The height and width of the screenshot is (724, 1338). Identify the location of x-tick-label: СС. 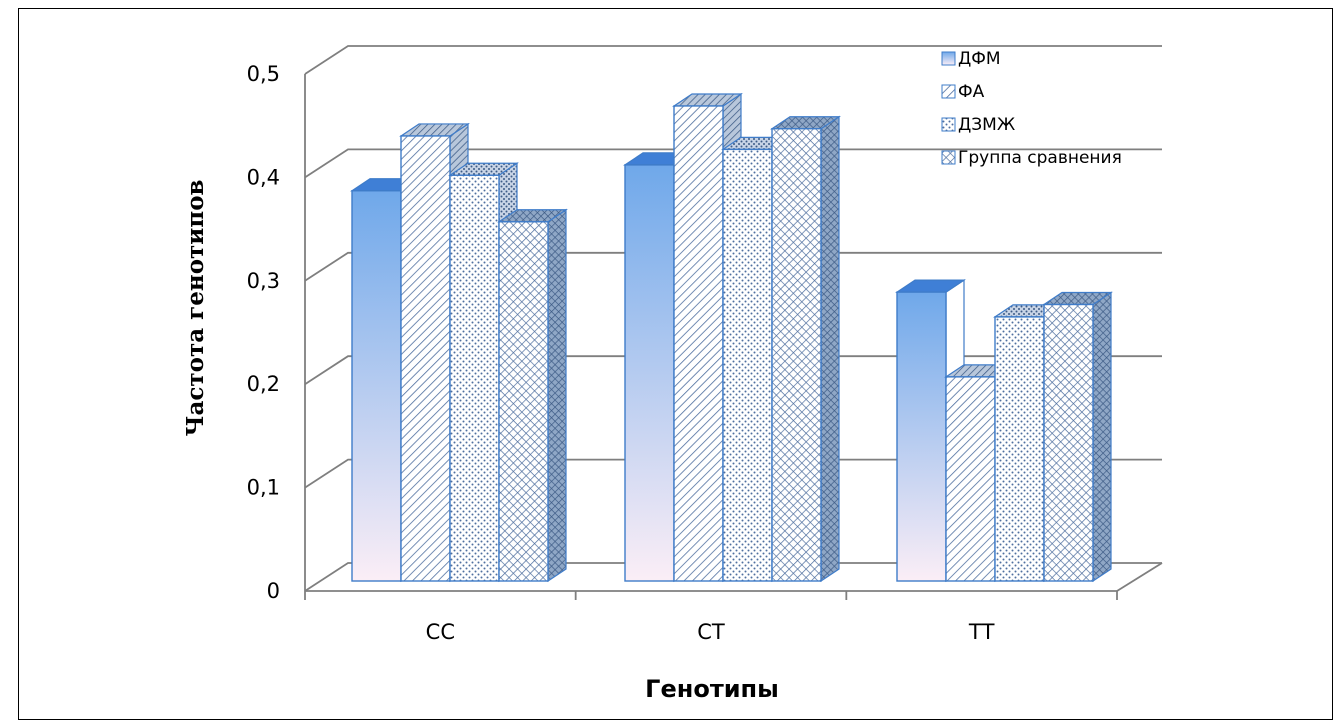
(440, 632).